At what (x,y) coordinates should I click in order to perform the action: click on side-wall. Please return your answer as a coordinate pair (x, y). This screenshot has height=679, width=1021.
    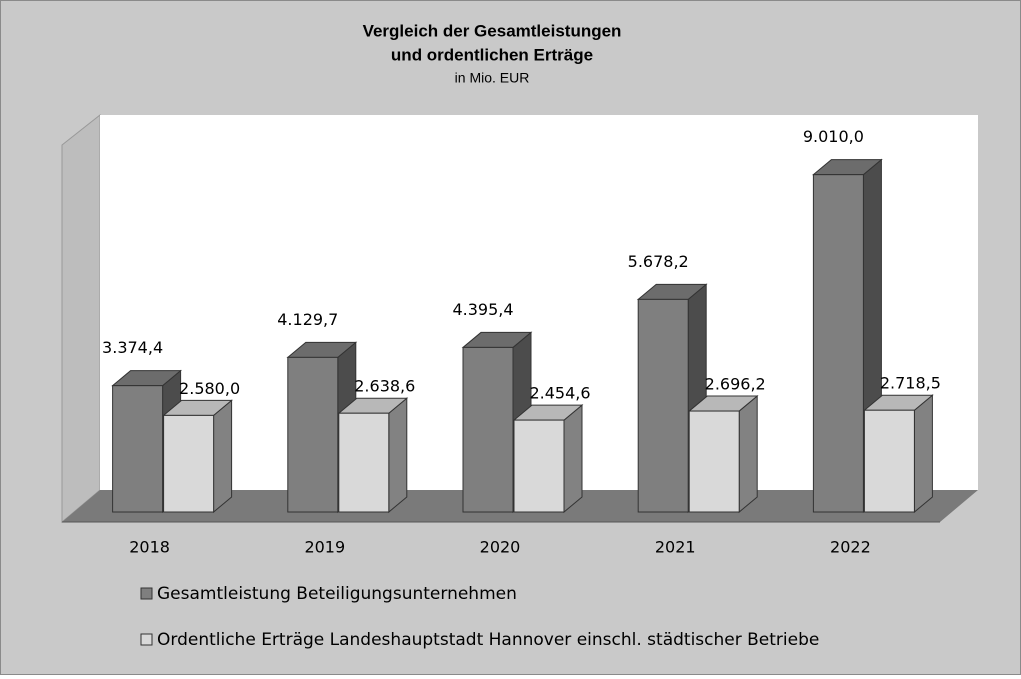
    Looking at the image, I should click on (81, 318).